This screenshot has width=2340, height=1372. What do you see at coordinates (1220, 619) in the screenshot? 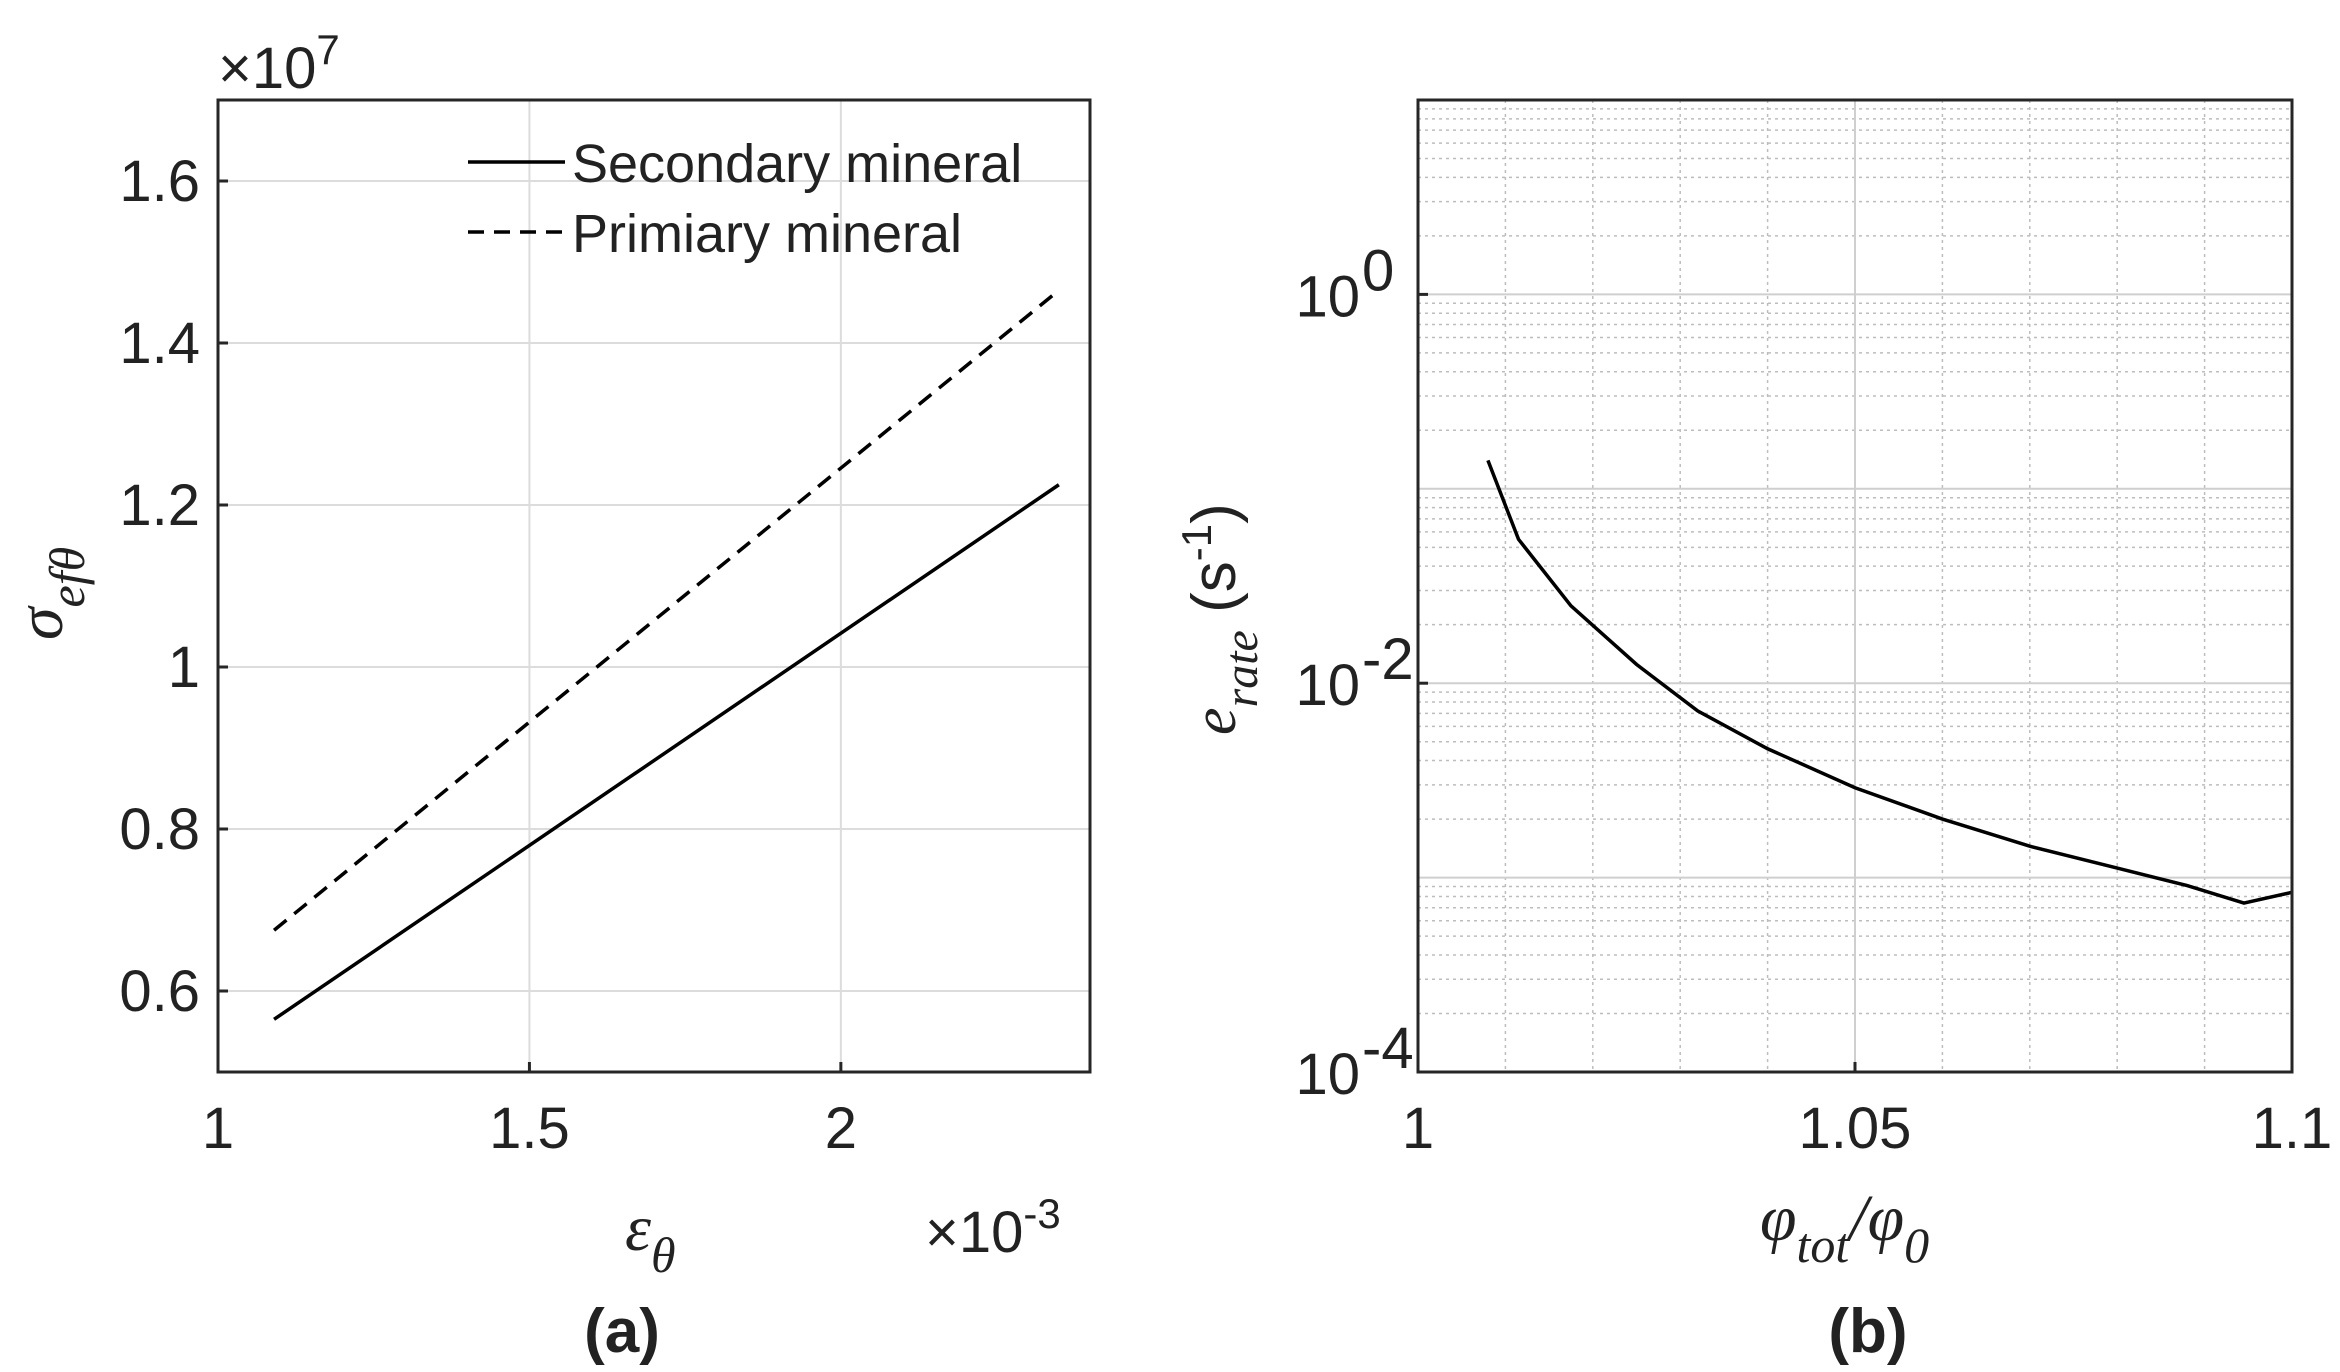
I see `panel-b-y-label: erate (s-1)` at bounding box center [1220, 619].